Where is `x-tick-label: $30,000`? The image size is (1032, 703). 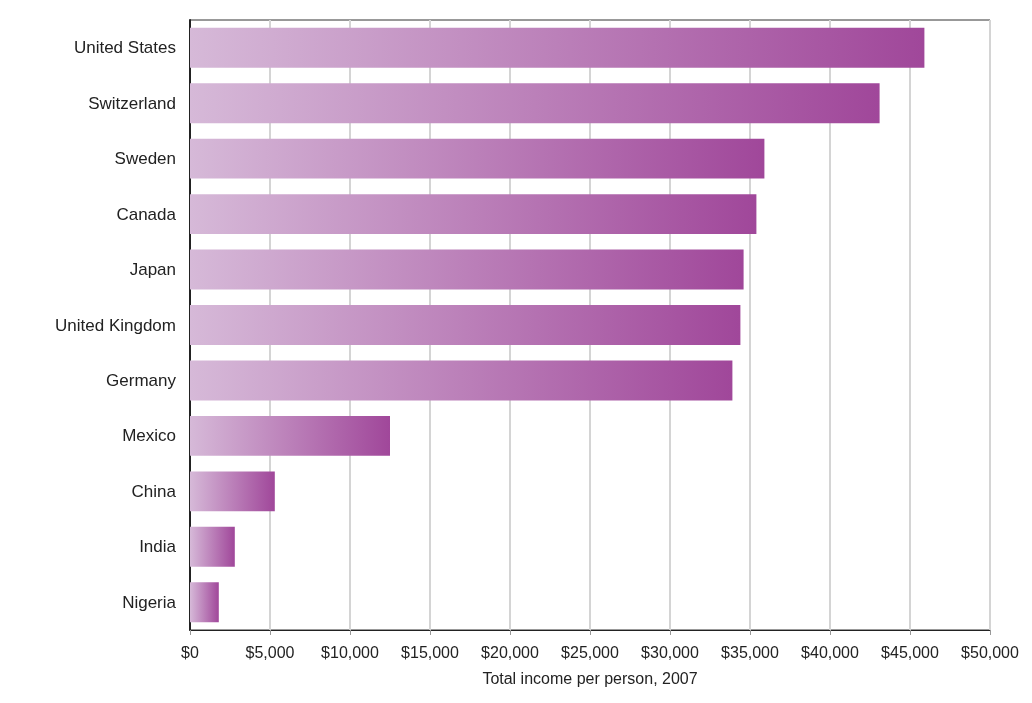
x-tick-label: $30,000 is located at coordinates (670, 652).